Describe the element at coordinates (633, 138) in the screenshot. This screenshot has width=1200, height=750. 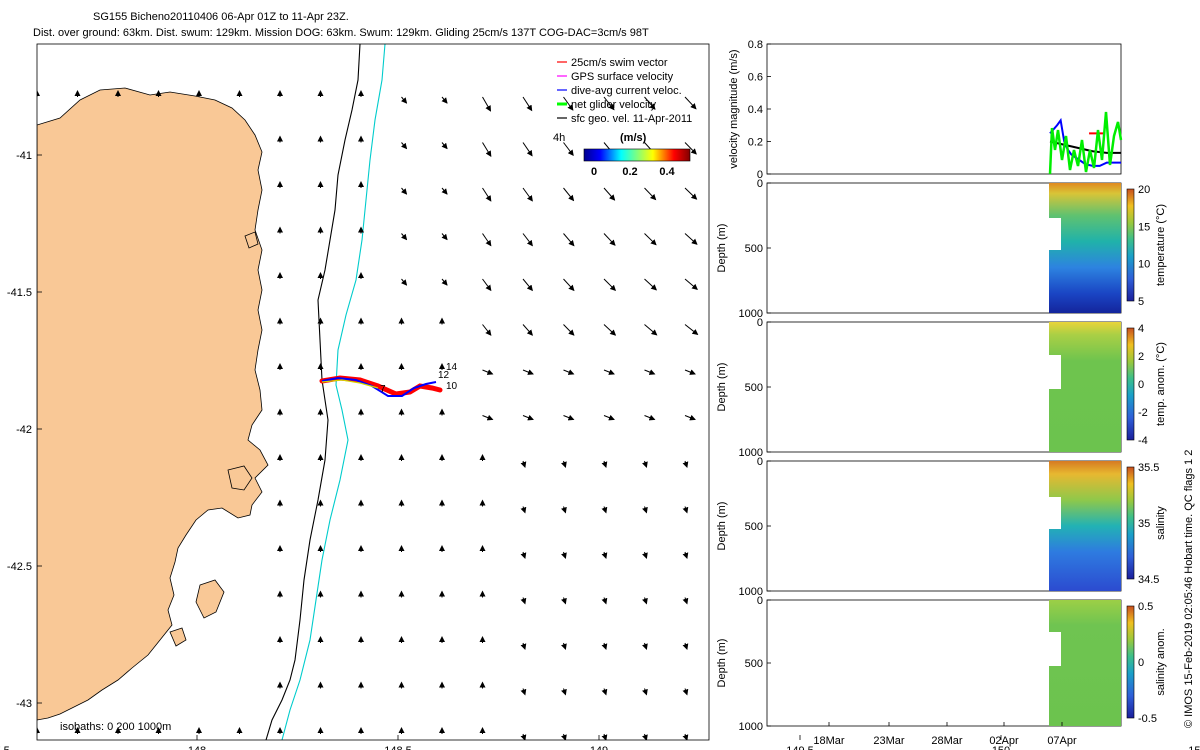
I see `colorbar-title: (m/s)` at that location.